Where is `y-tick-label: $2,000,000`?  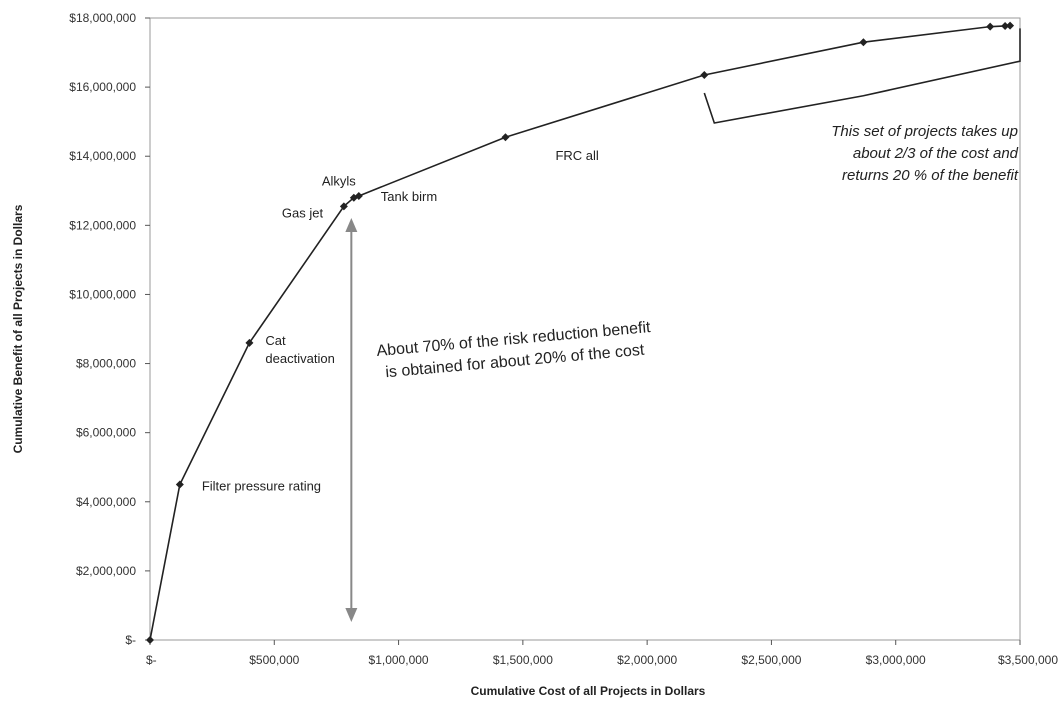
y-tick-label: $2,000,000 is located at coordinates (106, 571).